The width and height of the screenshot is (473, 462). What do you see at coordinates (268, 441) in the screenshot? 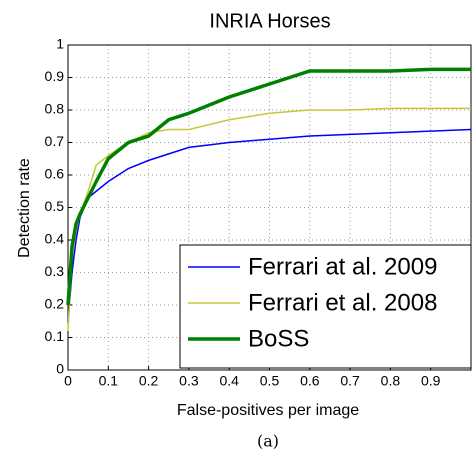
I see `caption: (a)` at bounding box center [268, 441].